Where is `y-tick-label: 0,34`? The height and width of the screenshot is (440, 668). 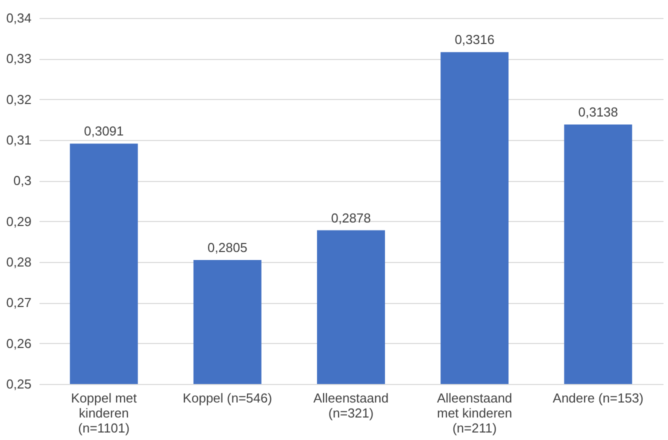 y-tick-label: 0,34 is located at coordinates (19, 18).